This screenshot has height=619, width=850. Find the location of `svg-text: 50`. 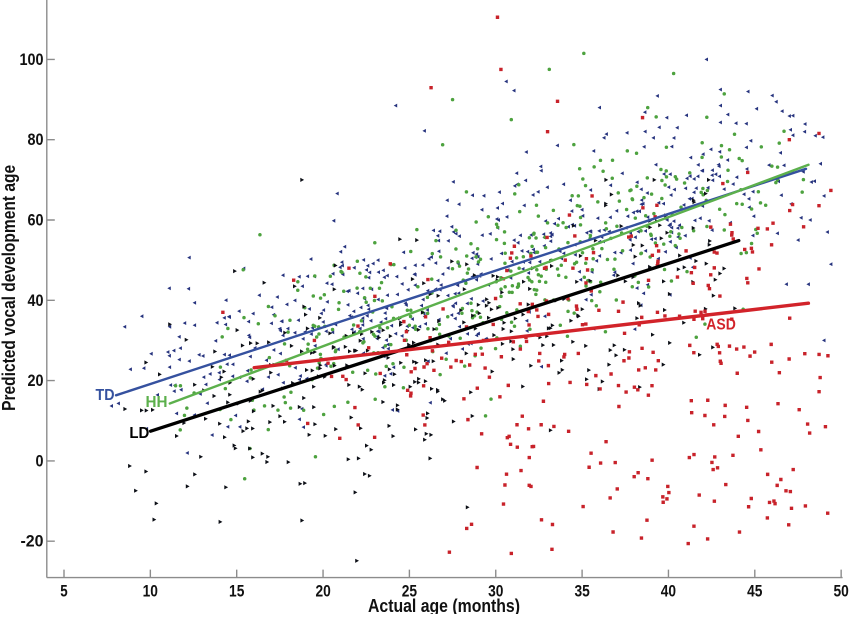

svg-text: 50 is located at coordinates (840, 592).